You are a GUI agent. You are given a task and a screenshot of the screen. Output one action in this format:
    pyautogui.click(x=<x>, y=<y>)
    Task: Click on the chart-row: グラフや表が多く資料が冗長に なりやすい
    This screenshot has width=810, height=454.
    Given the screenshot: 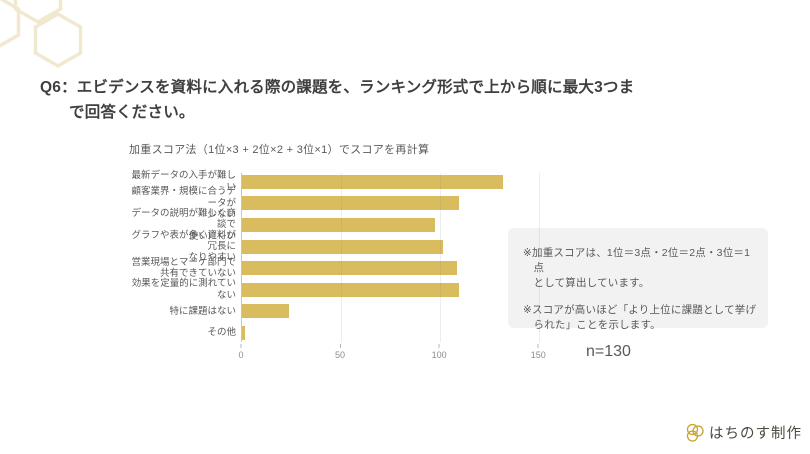 What is the action you would take?
    pyautogui.click(x=344, y=246)
    